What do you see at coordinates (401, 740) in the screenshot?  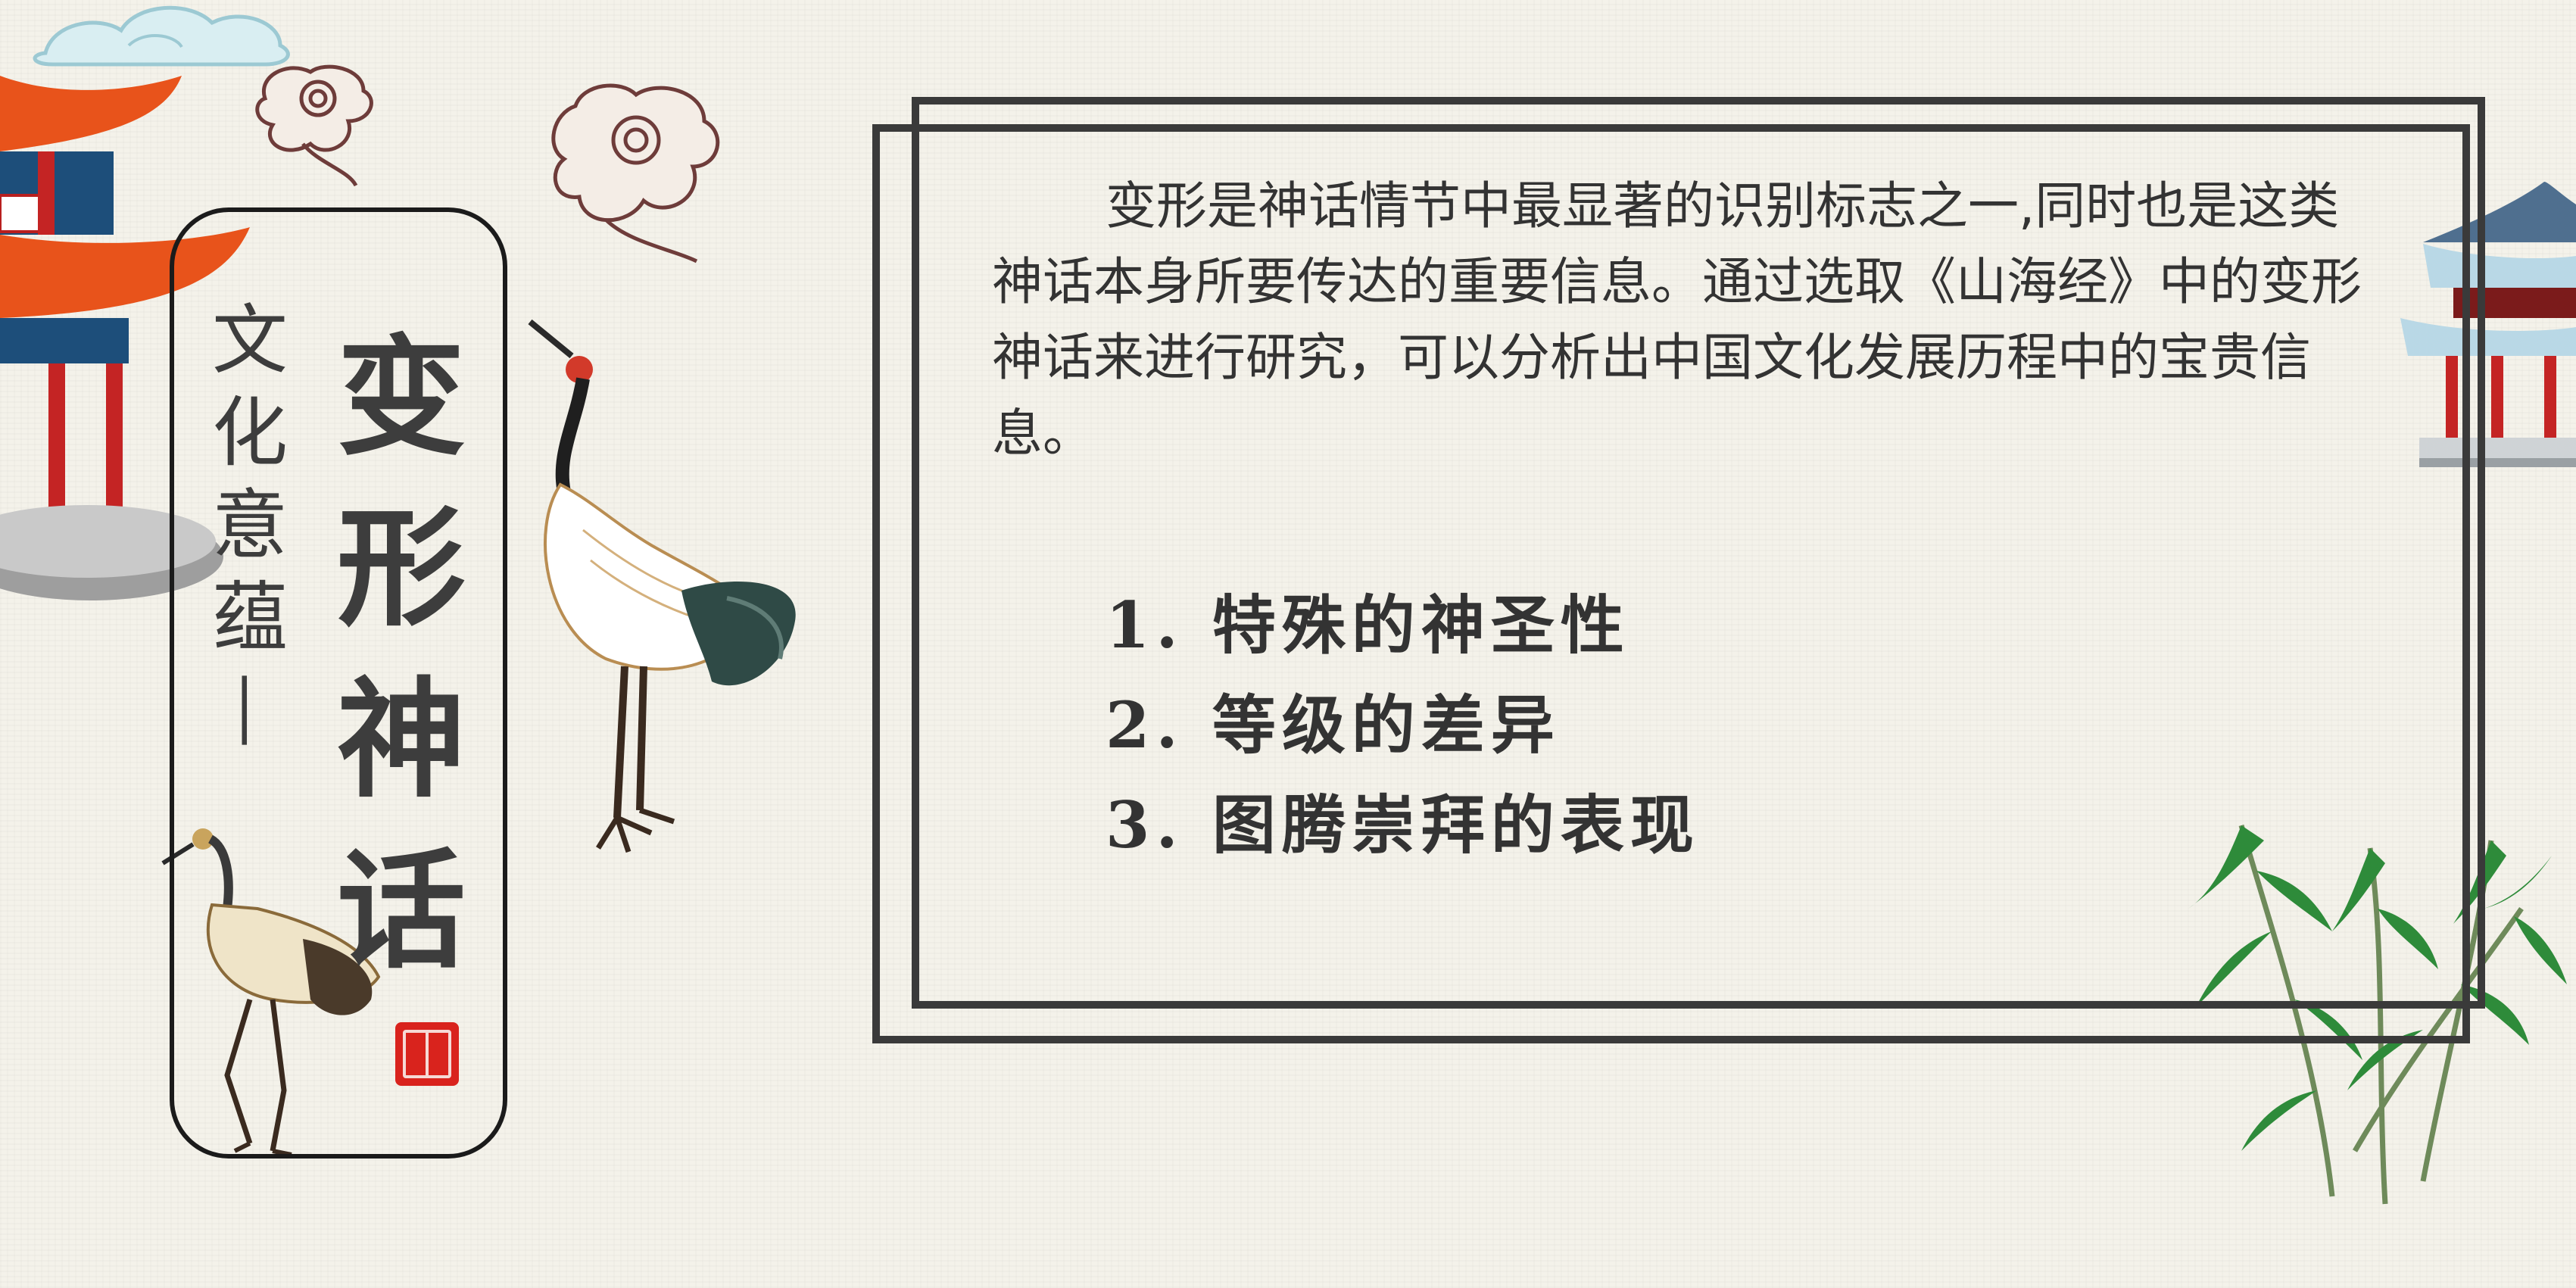 I see `title-char: 神` at bounding box center [401, 740].